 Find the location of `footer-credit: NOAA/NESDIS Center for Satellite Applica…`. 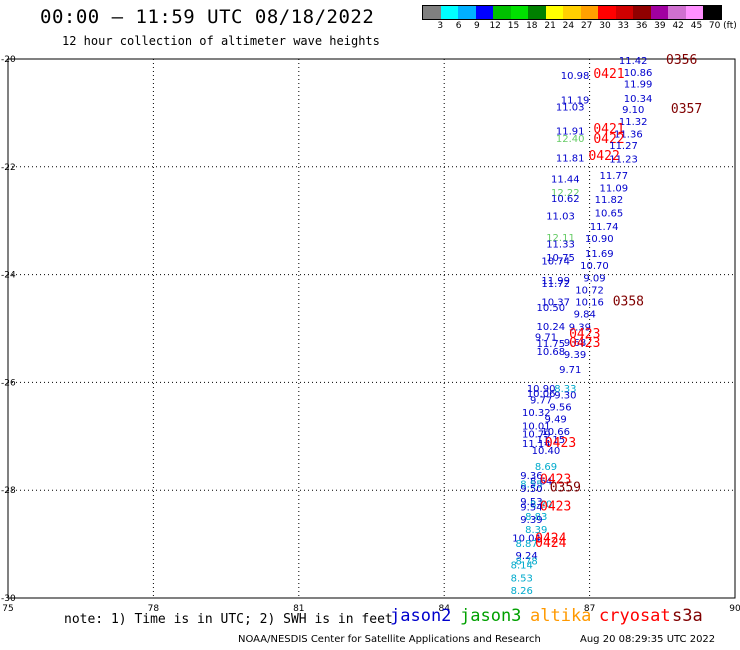

footer-credit: NOAA/NESDIS Center for Satellite Applica… is located at coordinates (389, 639).